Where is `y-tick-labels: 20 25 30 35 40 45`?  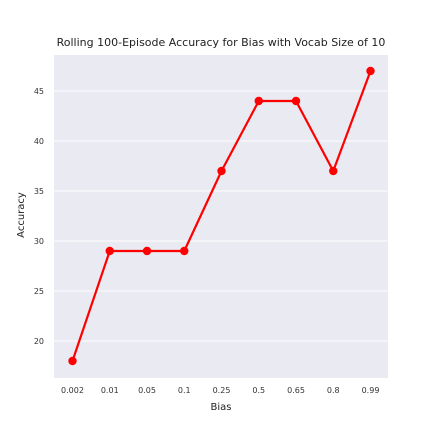
y-tick-labels: 20 25 30 35 40 45 is located at coordinates (39, 216).